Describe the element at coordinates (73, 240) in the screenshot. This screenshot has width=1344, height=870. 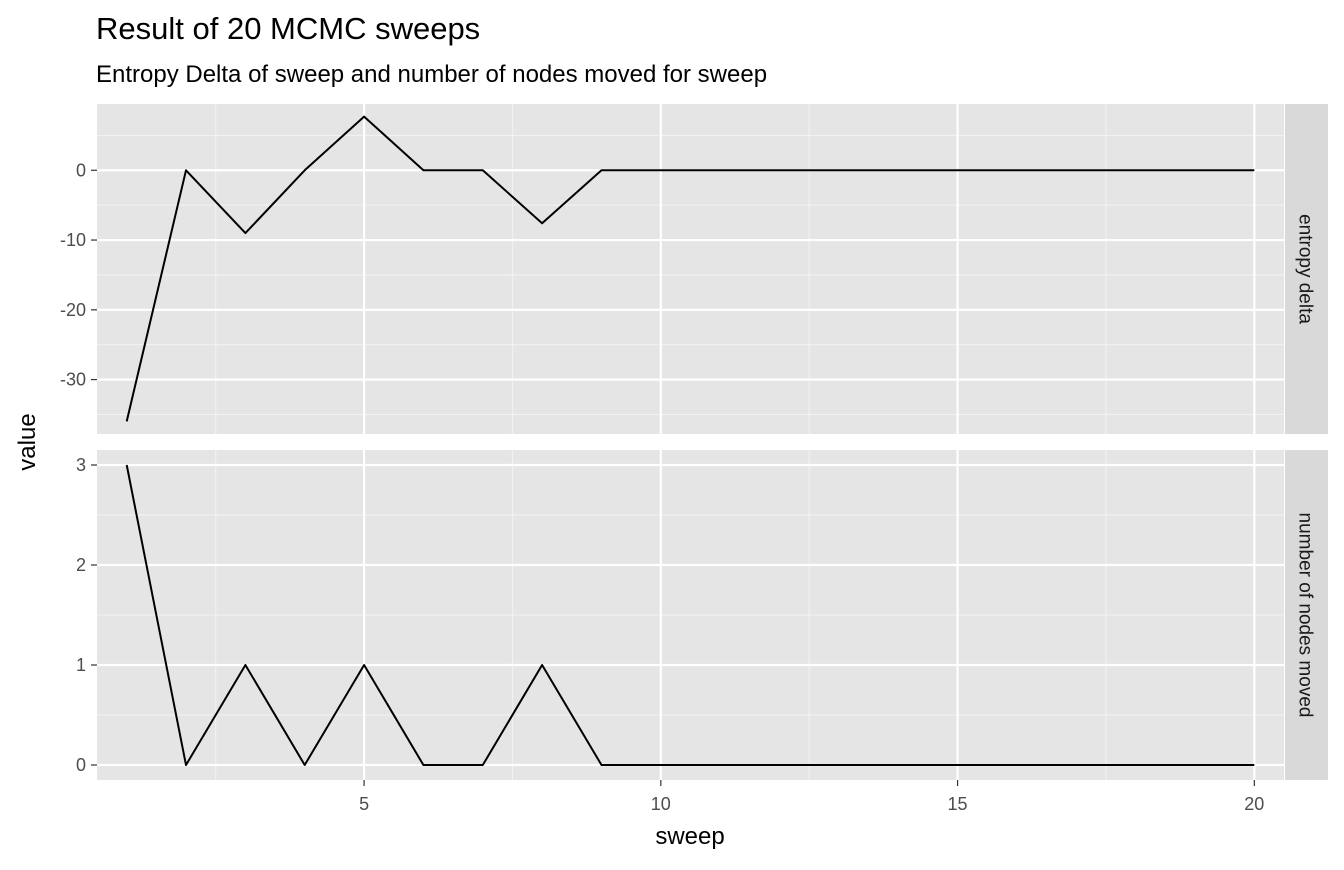
I see `y-tick-label: -10` at that location.